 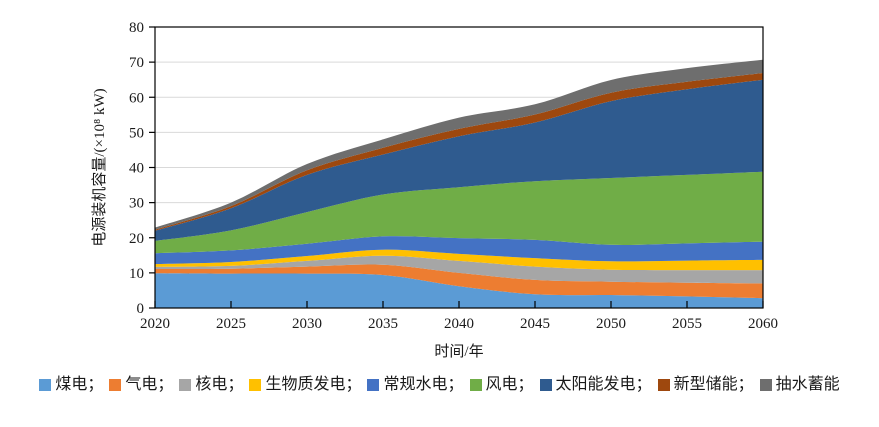 What do you see at coordinates (136, 204) in the screenshot?
I see `y-tick-label-30: 30` at bounding box center [136, 204].